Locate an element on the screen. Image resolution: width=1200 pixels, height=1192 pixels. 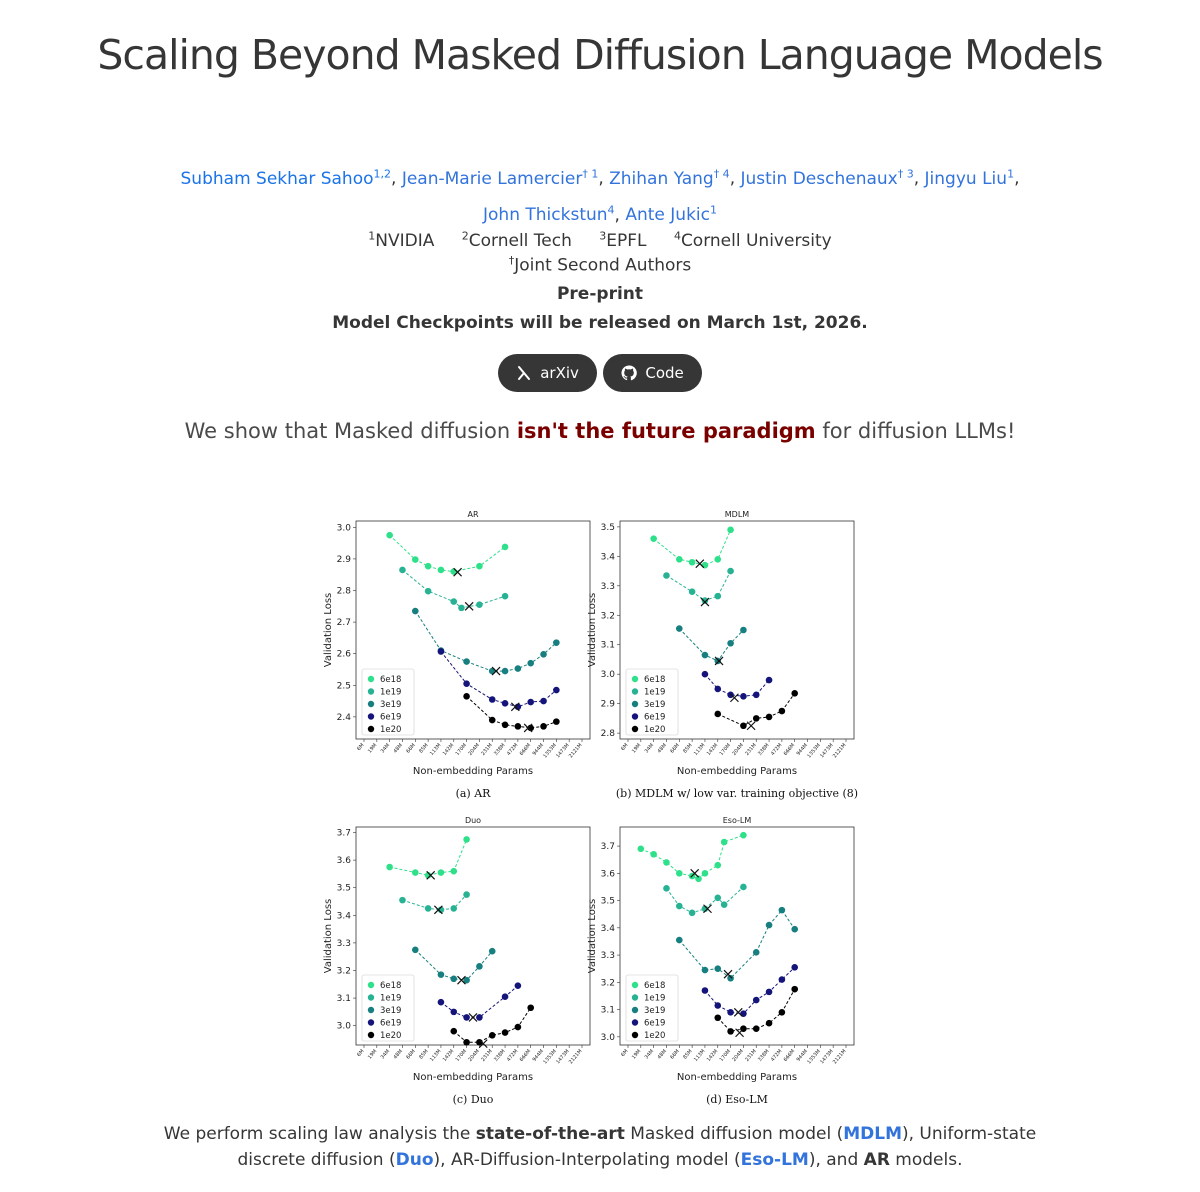
x-tick-label: 204M is located at coordinates (474, 1055).